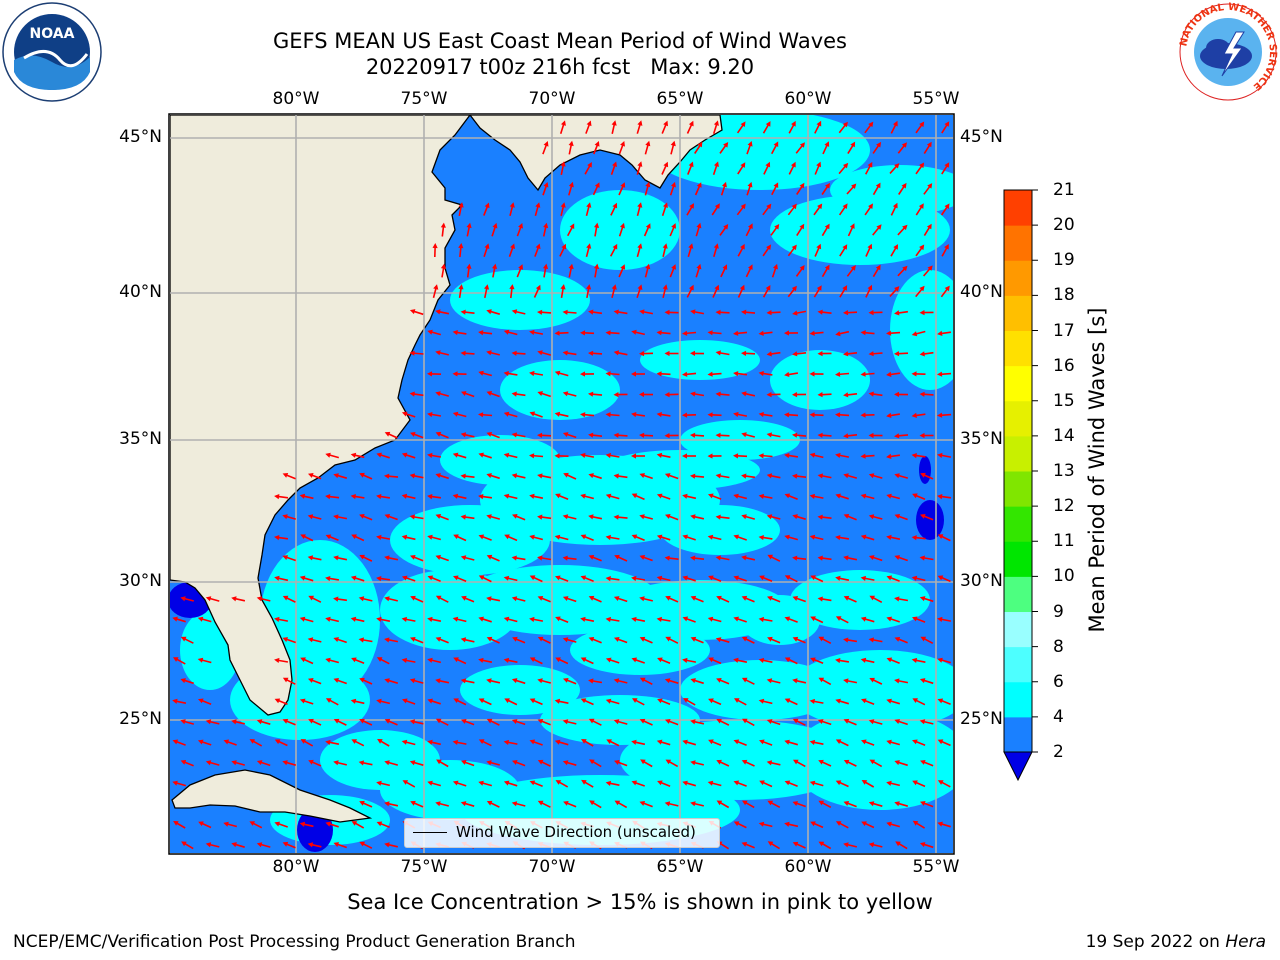 This screenshot has height=960, width=1280. Describe the element at coordinates (562, 833) in the screenshot. I see `map-legend: Wind Wave Direction (unscaled)` at that location.